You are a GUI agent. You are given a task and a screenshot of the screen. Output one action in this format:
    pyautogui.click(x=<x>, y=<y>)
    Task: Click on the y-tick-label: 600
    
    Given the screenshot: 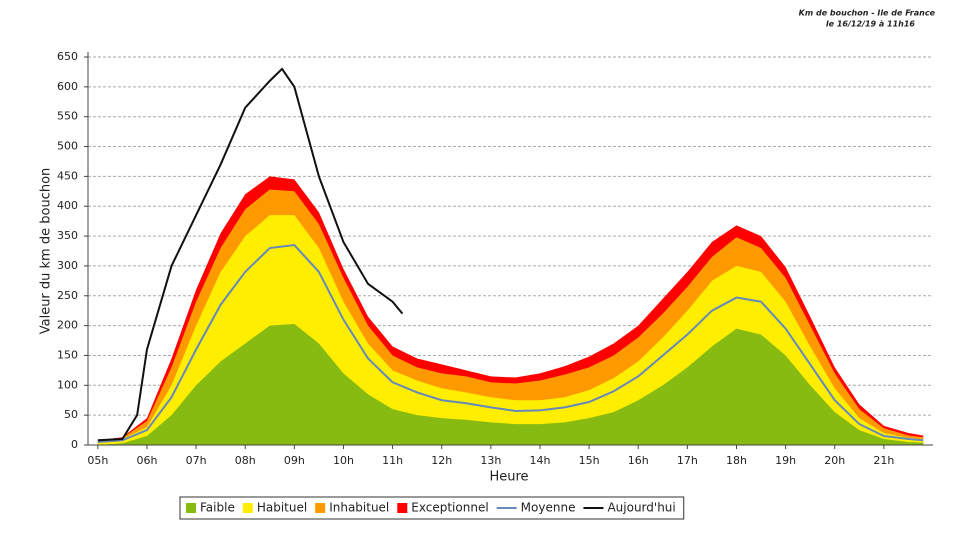 What is the action you would take?
    pyautogui.click(x=67, y=86)
    